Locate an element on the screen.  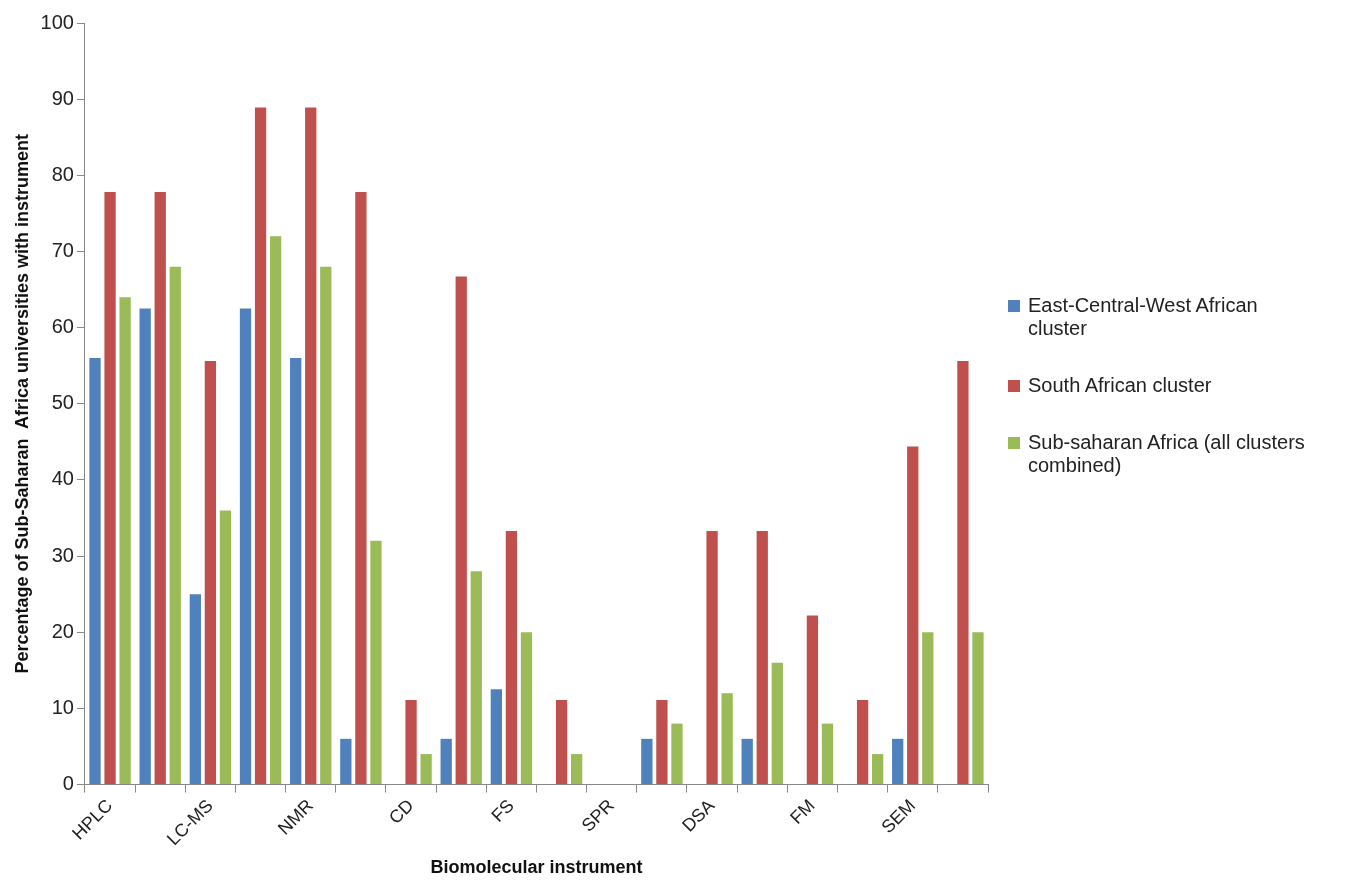
y-tick-label: 20 is located at coordinates (62, 630).